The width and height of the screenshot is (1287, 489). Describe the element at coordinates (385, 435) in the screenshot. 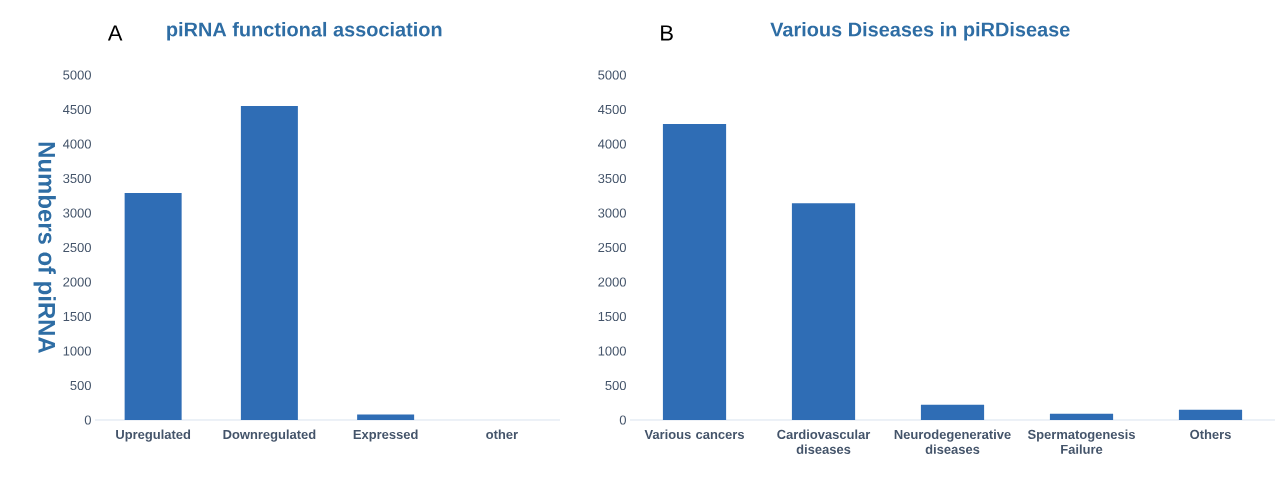

I see `x-tick-label: Expressed` at that location.